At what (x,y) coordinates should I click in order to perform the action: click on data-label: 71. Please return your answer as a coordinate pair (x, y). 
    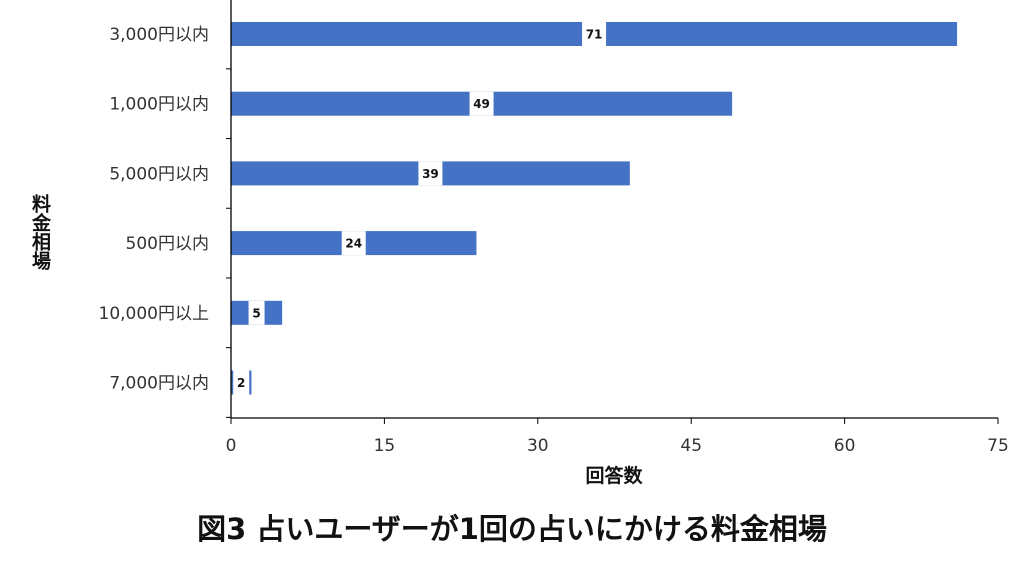
    Looking at the image, I should click on (594, 35).